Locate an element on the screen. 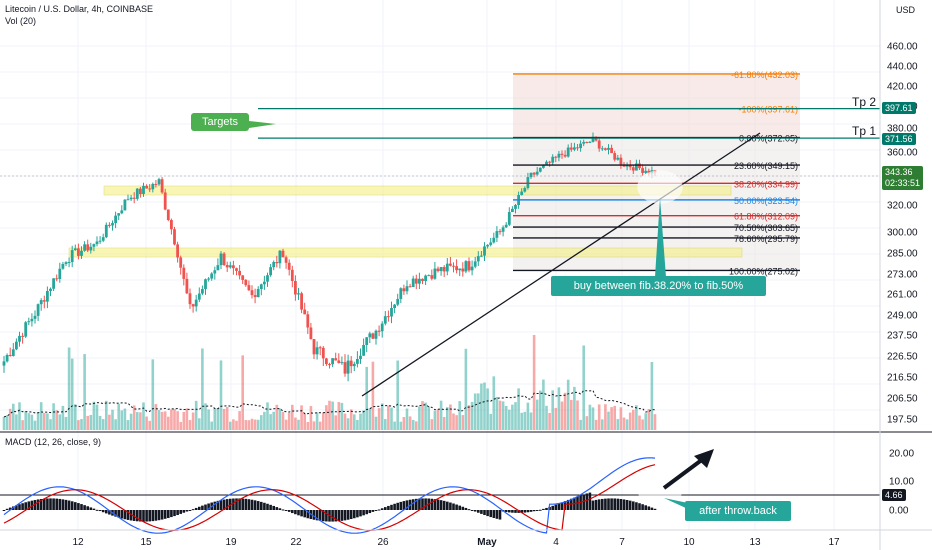  time-axis-label: 22 is located at coordinates (296, 542).